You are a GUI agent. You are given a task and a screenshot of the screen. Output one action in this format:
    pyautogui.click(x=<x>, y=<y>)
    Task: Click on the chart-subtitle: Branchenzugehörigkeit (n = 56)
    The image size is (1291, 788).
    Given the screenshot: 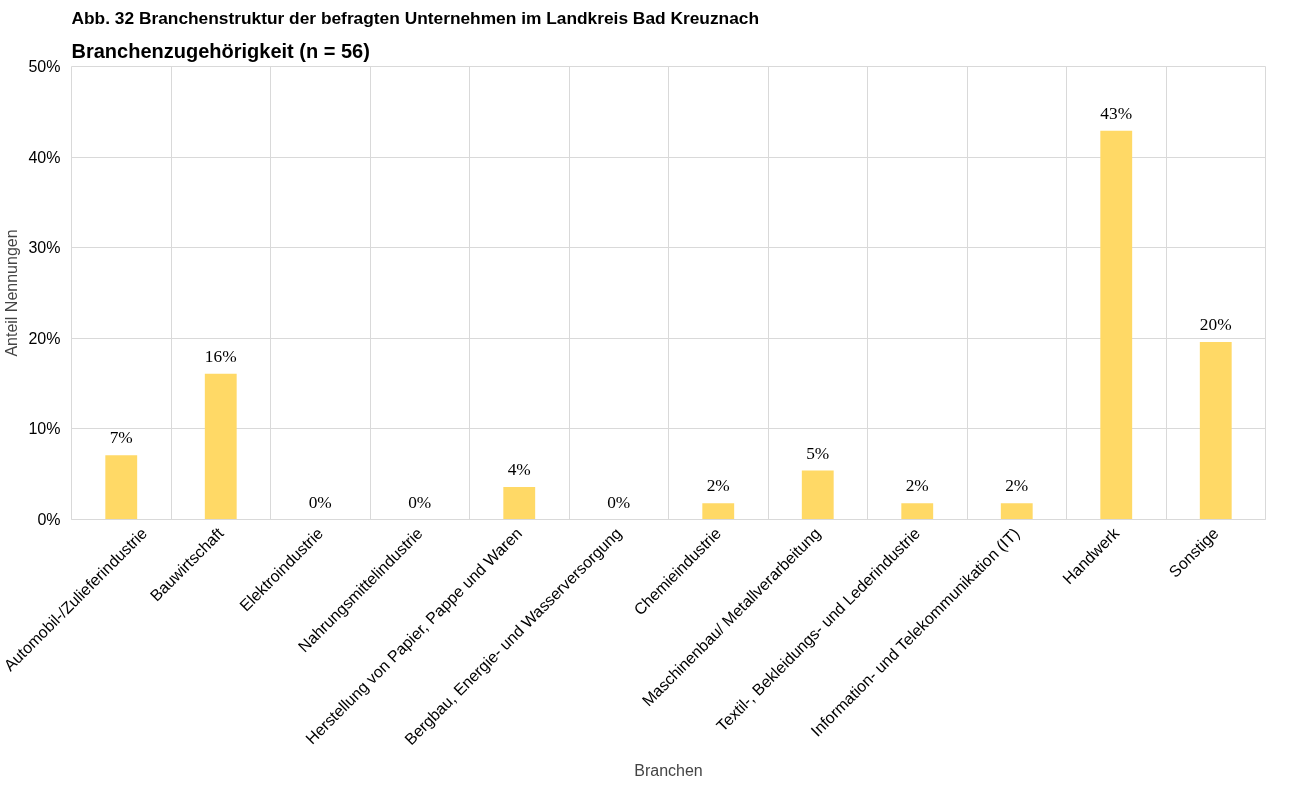 What is the action you would take?
    pyautogui.click(x=220, y=50)
    